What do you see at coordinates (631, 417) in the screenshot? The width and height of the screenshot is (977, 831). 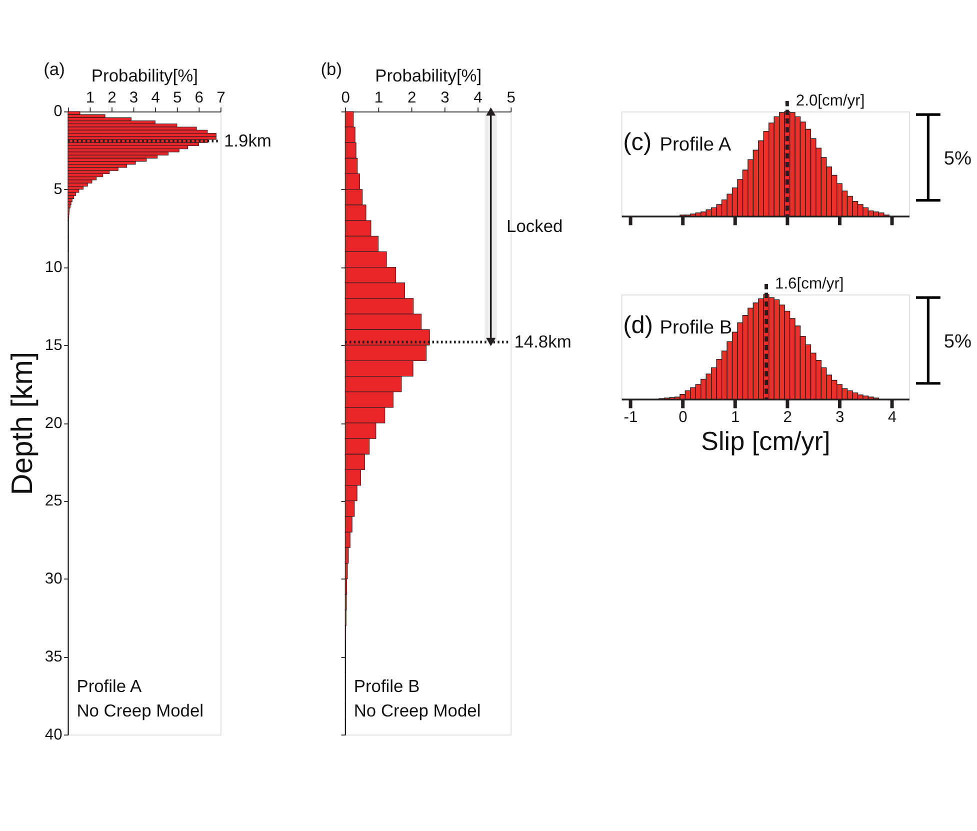 I see `x-tick-label: -1` at bounding box center [631, 417].